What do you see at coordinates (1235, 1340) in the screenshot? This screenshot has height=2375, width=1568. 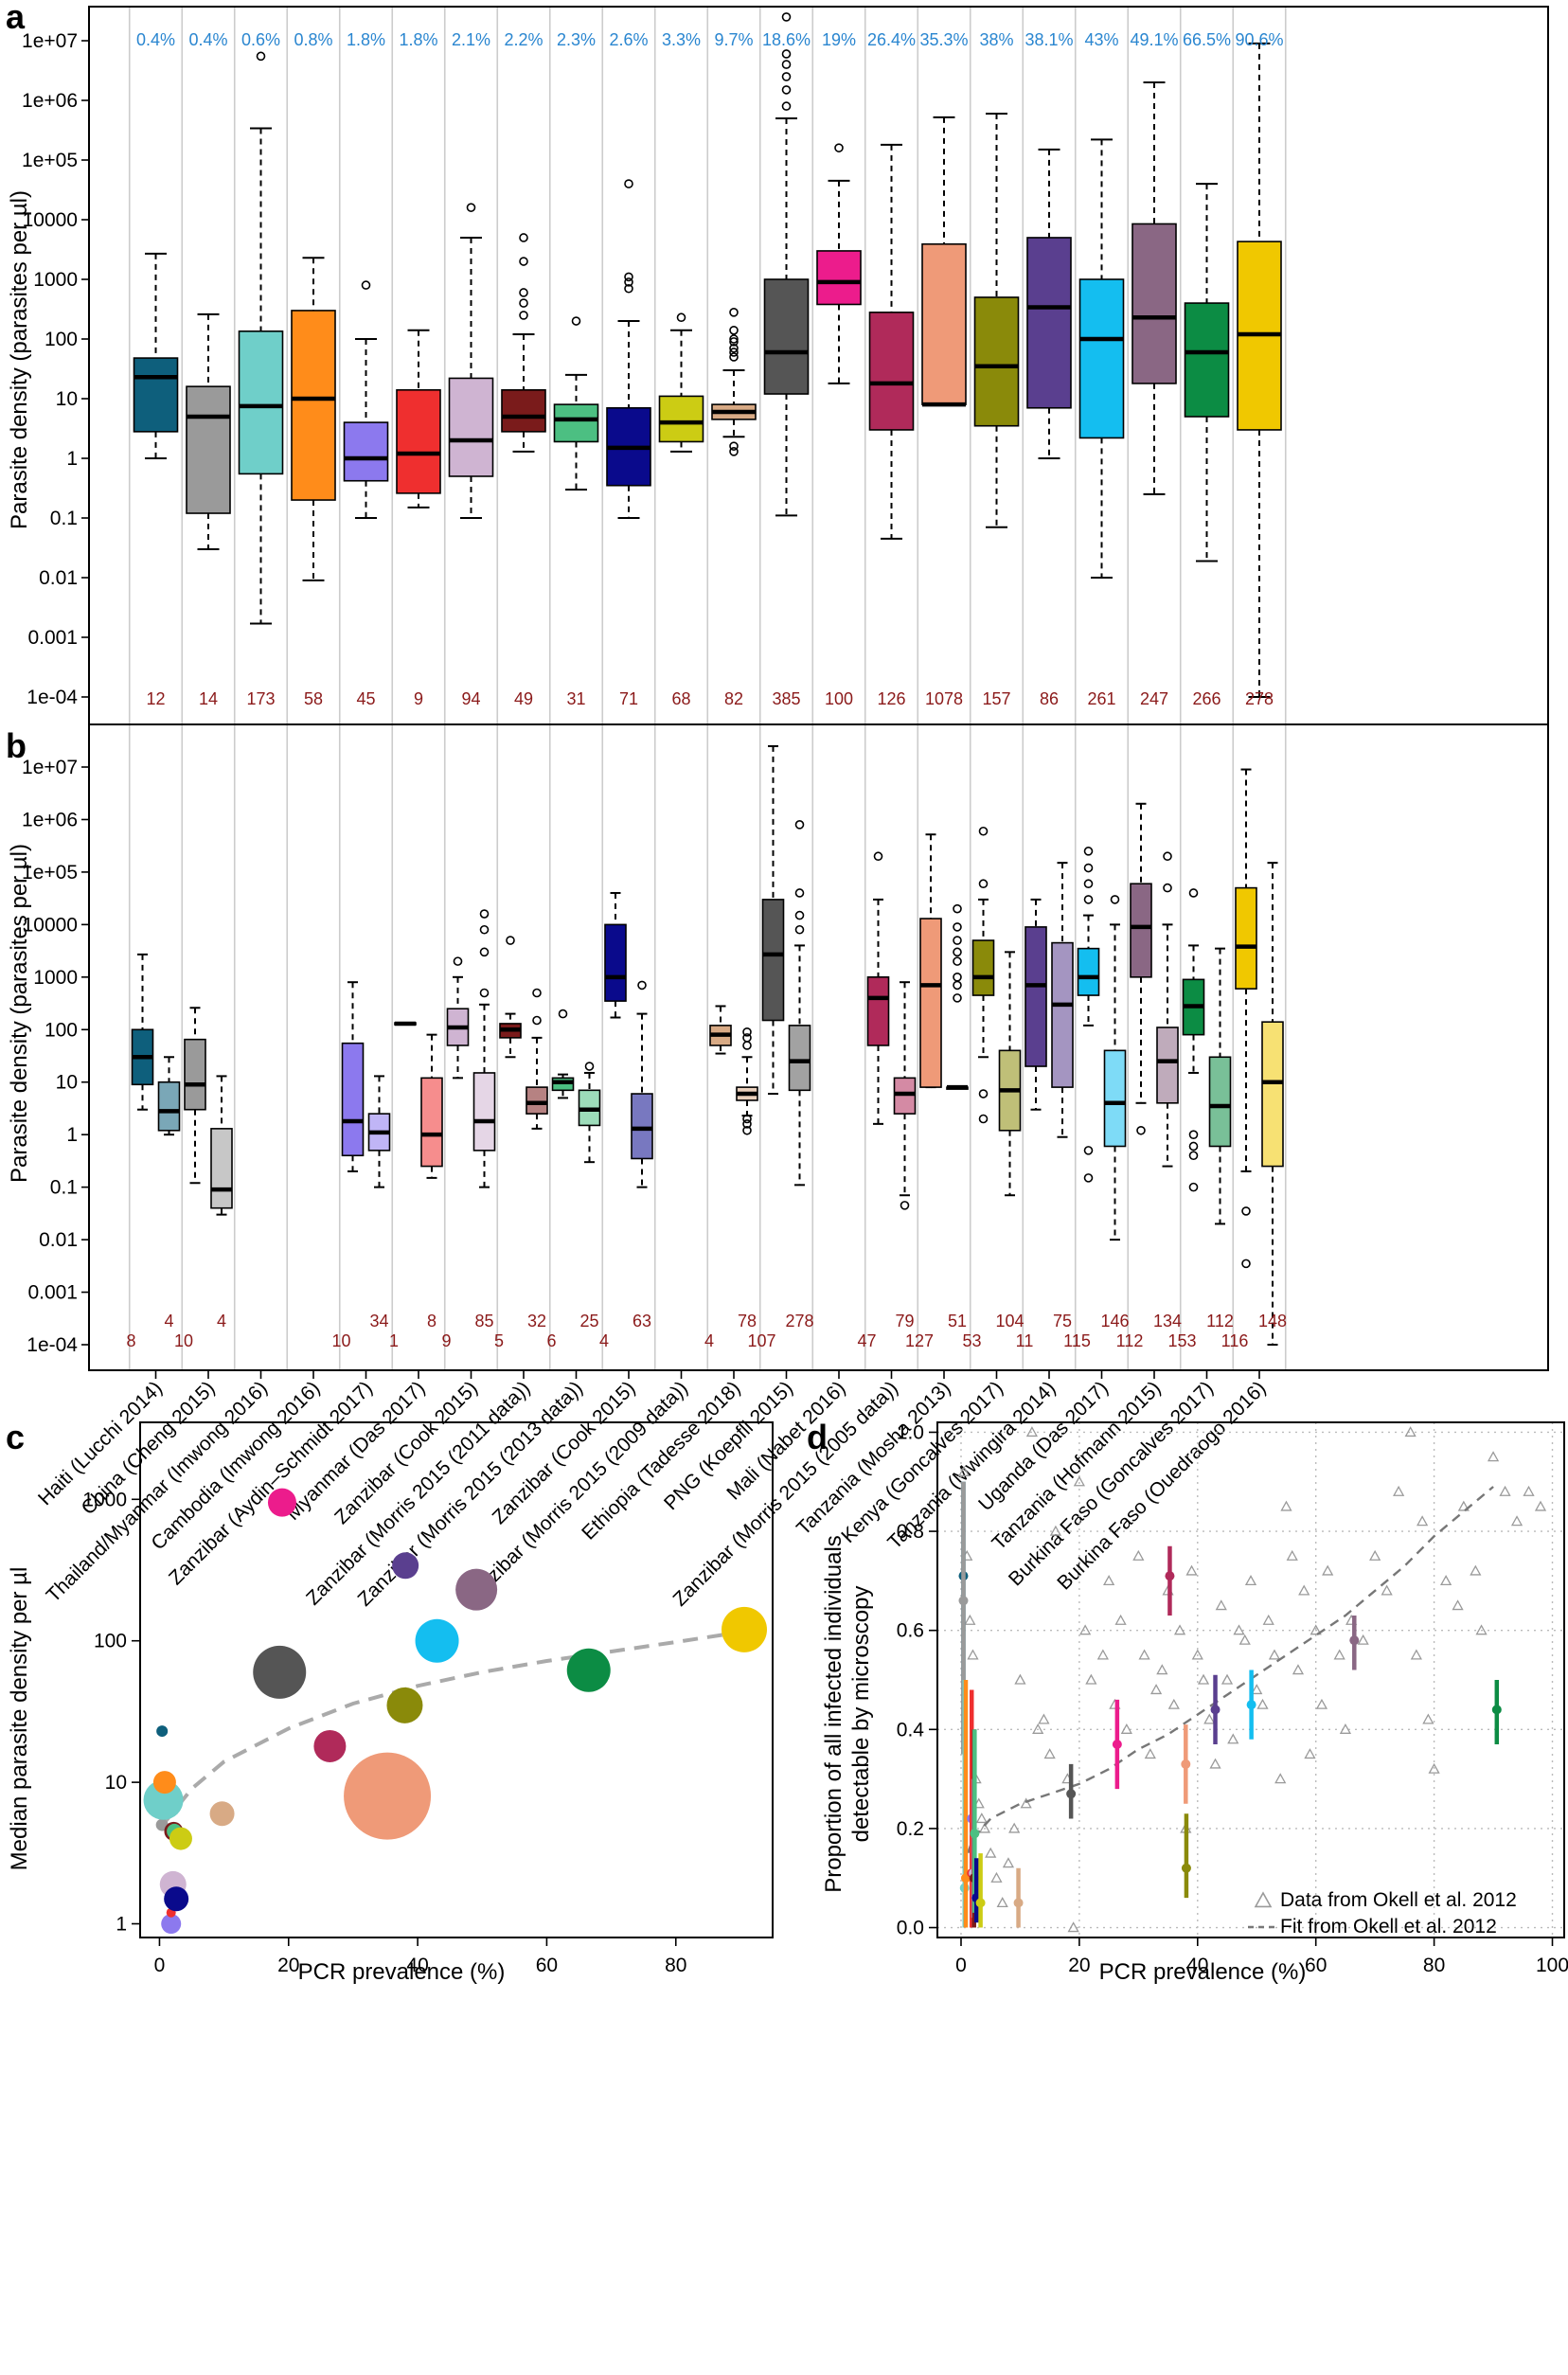 I see `sample-size-left: 116` at bounding box center [1235, 1340].